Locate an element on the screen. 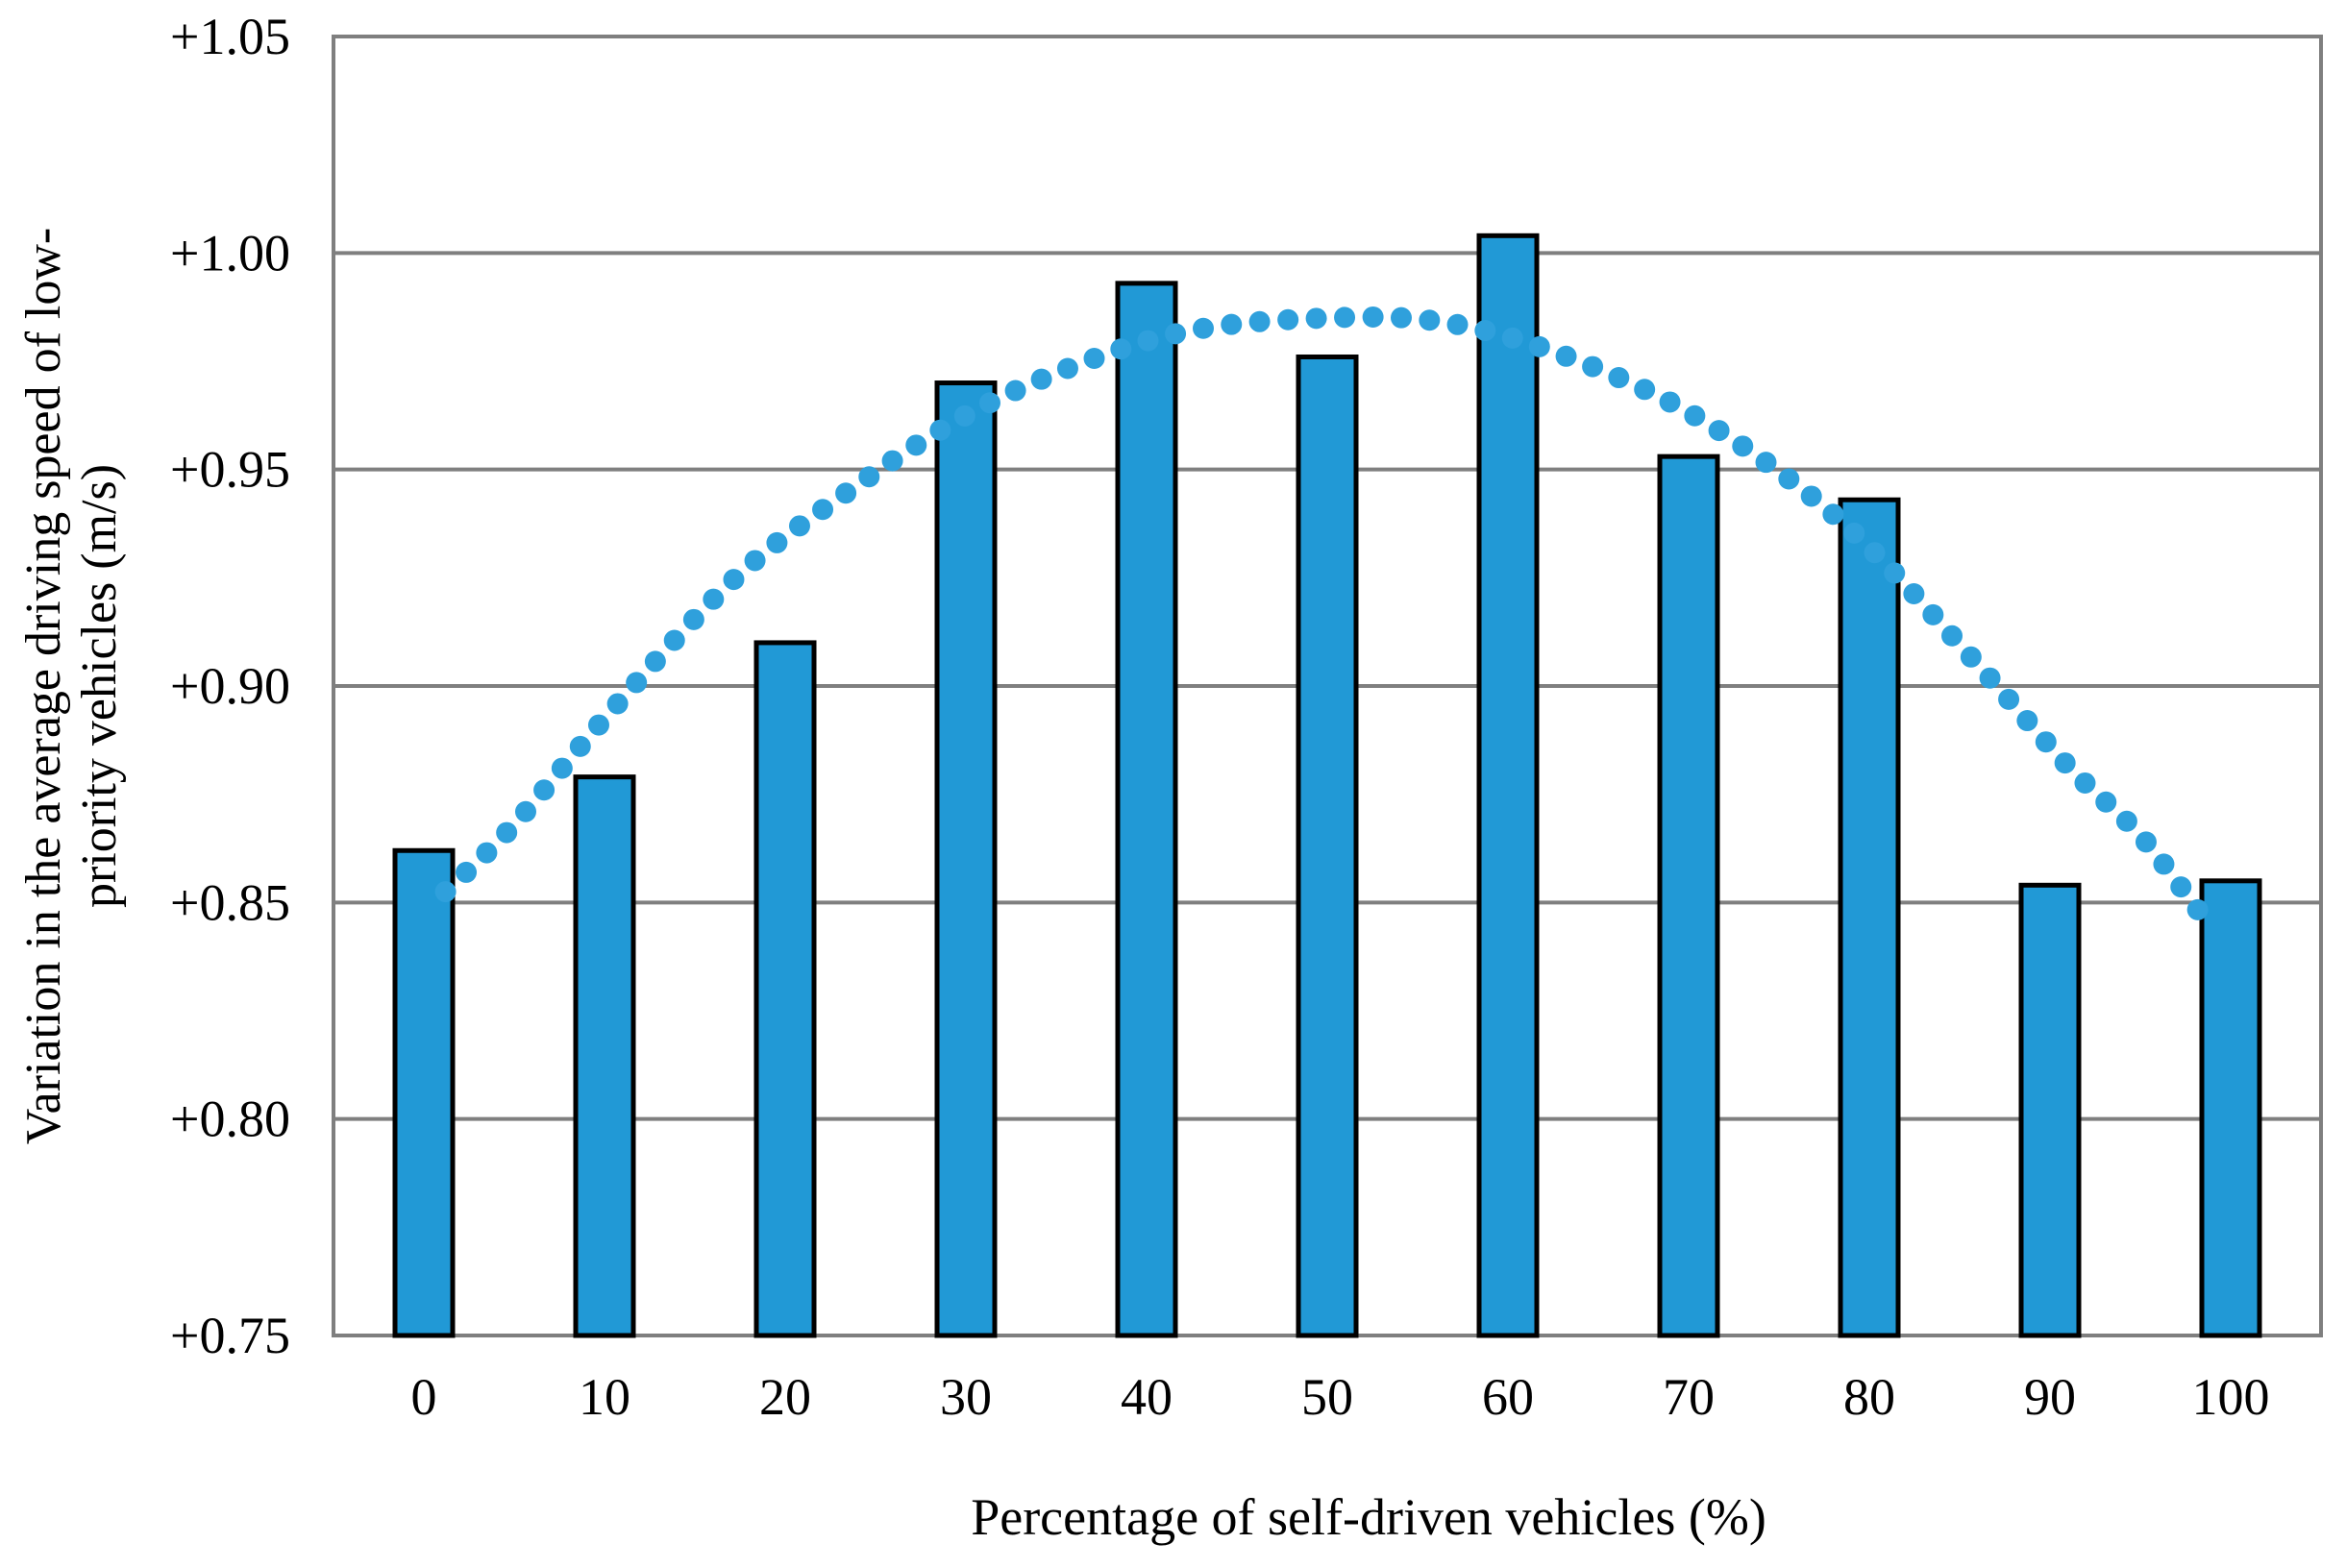 This screenshot has width=2346, height=1568. x-axis-title: Percentage of self-driven vehicles (%) is located at coordinates (1368, 1517).